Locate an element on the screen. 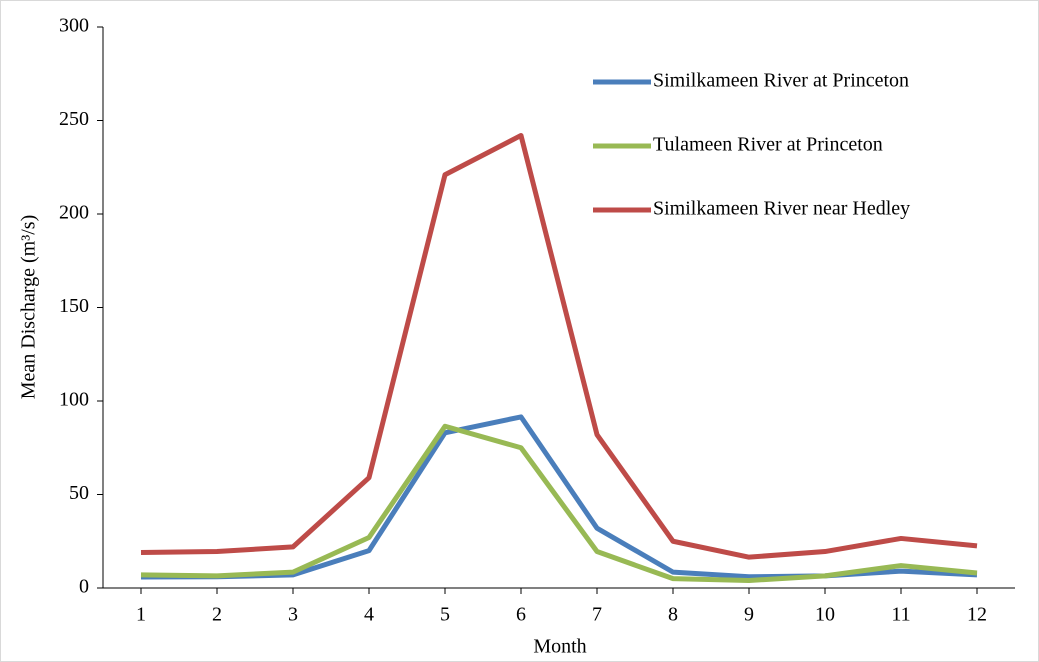  x-tick-label: 3 is located at coordinates (293, 615).